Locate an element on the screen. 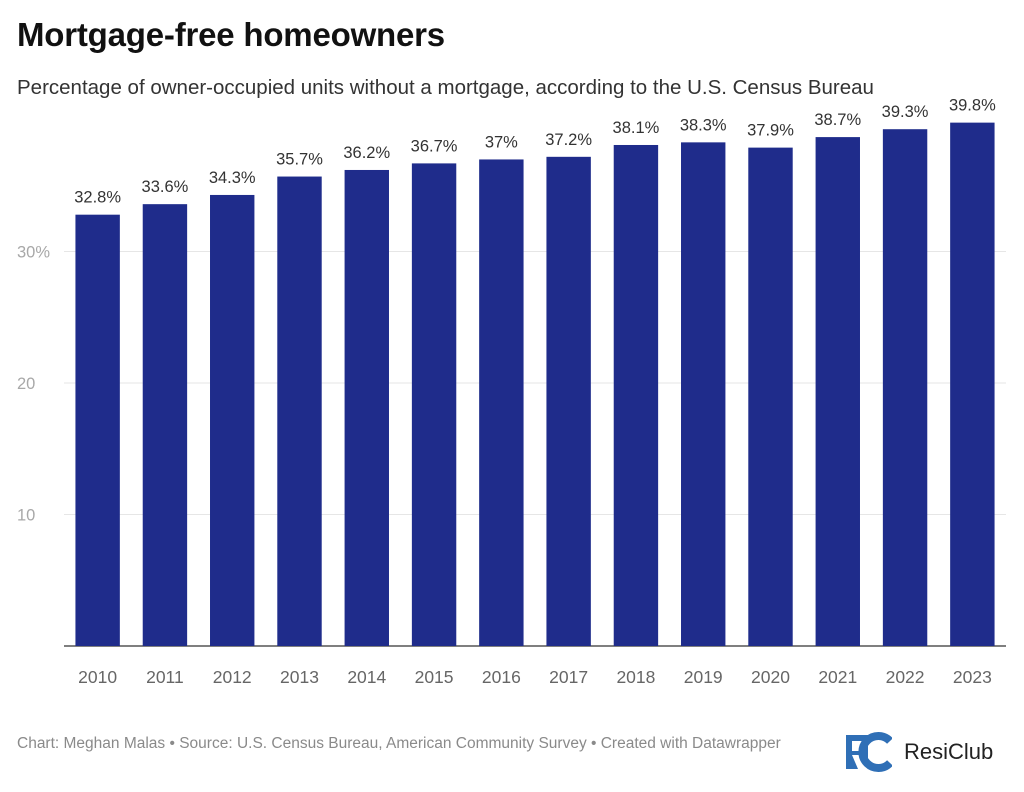  x-tick-label-2013: 2013 is located at coordinates (299, 677).